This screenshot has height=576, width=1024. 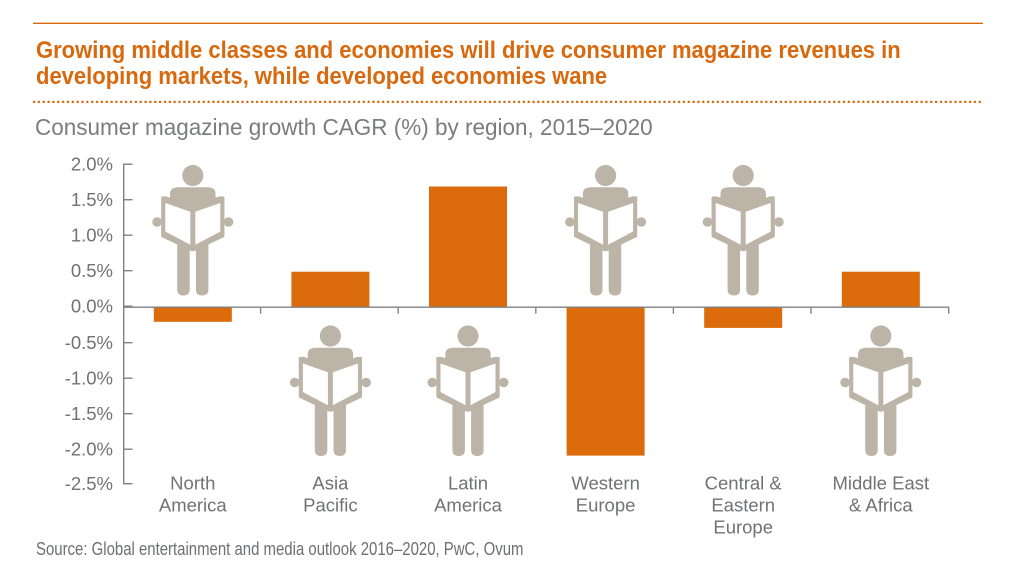 What do you see at coordinates (192, 483) in the screenshot?
I see `svg-text: North` at bounding box center [192, 483].